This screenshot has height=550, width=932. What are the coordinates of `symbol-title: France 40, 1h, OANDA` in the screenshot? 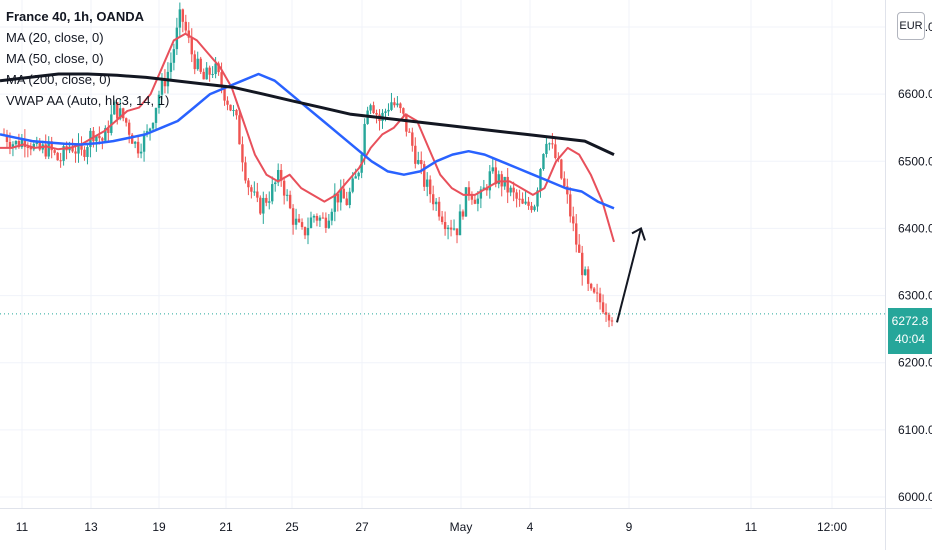 It's located at (75, 16).